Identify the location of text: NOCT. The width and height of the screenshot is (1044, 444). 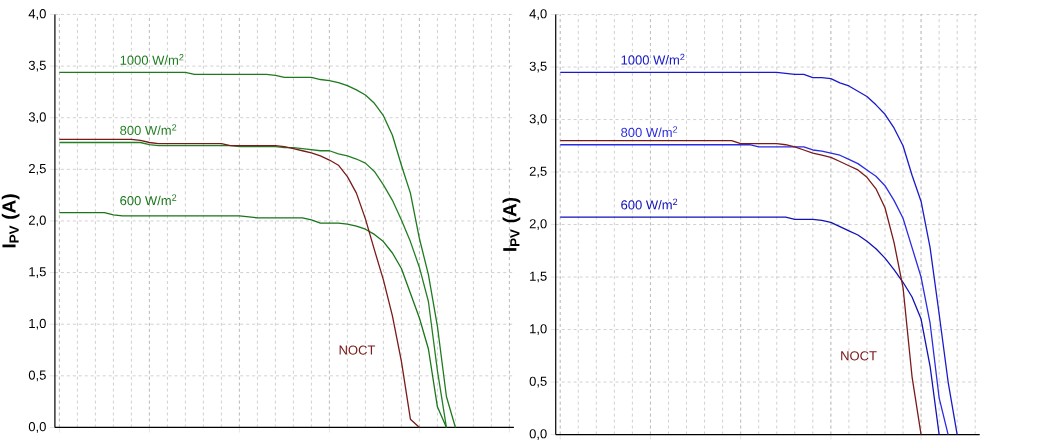
(859, 356).